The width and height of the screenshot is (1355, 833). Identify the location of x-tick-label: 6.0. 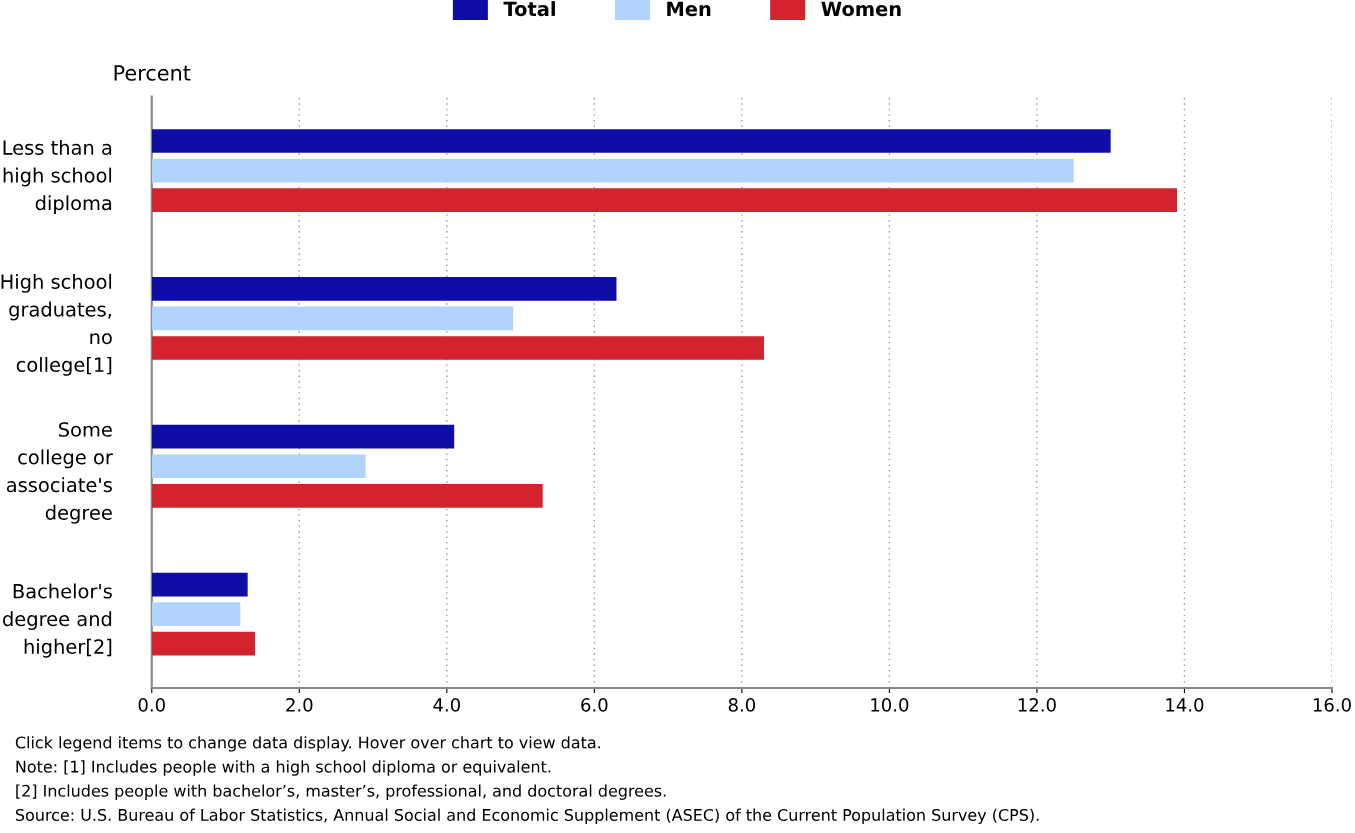
(594, 705).